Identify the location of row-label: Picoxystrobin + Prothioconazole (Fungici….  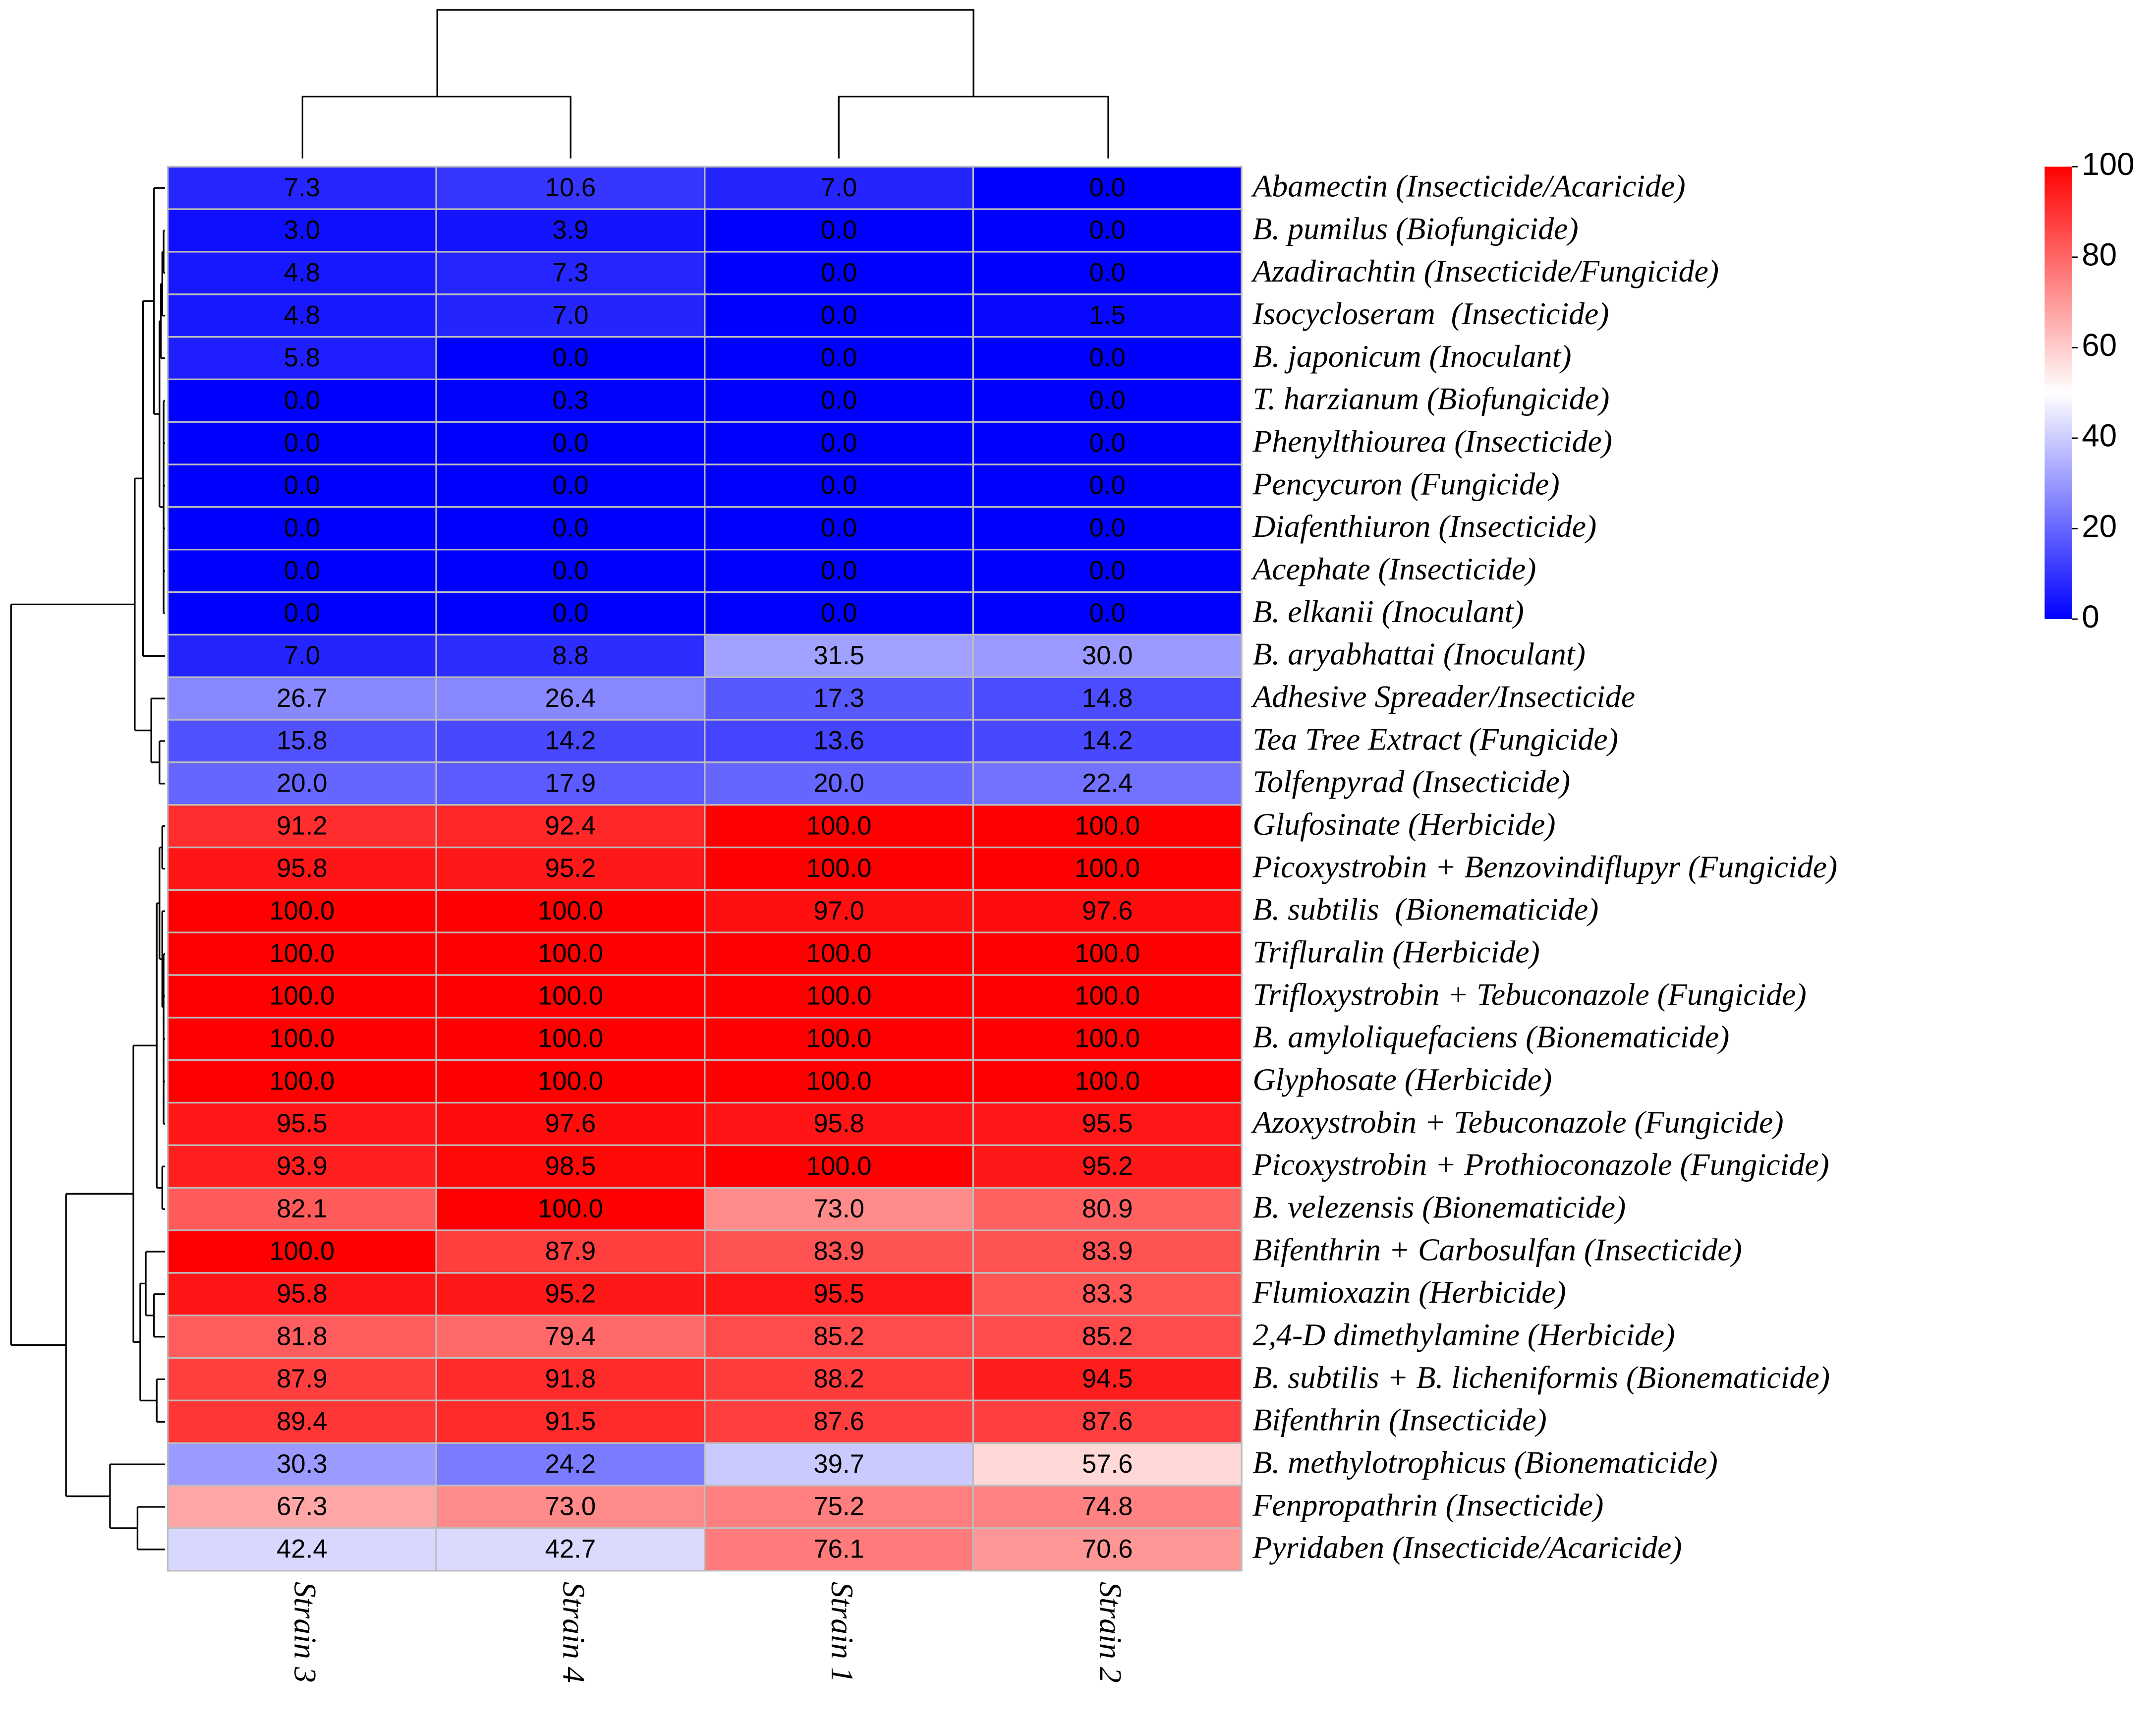
(1540, 1164).